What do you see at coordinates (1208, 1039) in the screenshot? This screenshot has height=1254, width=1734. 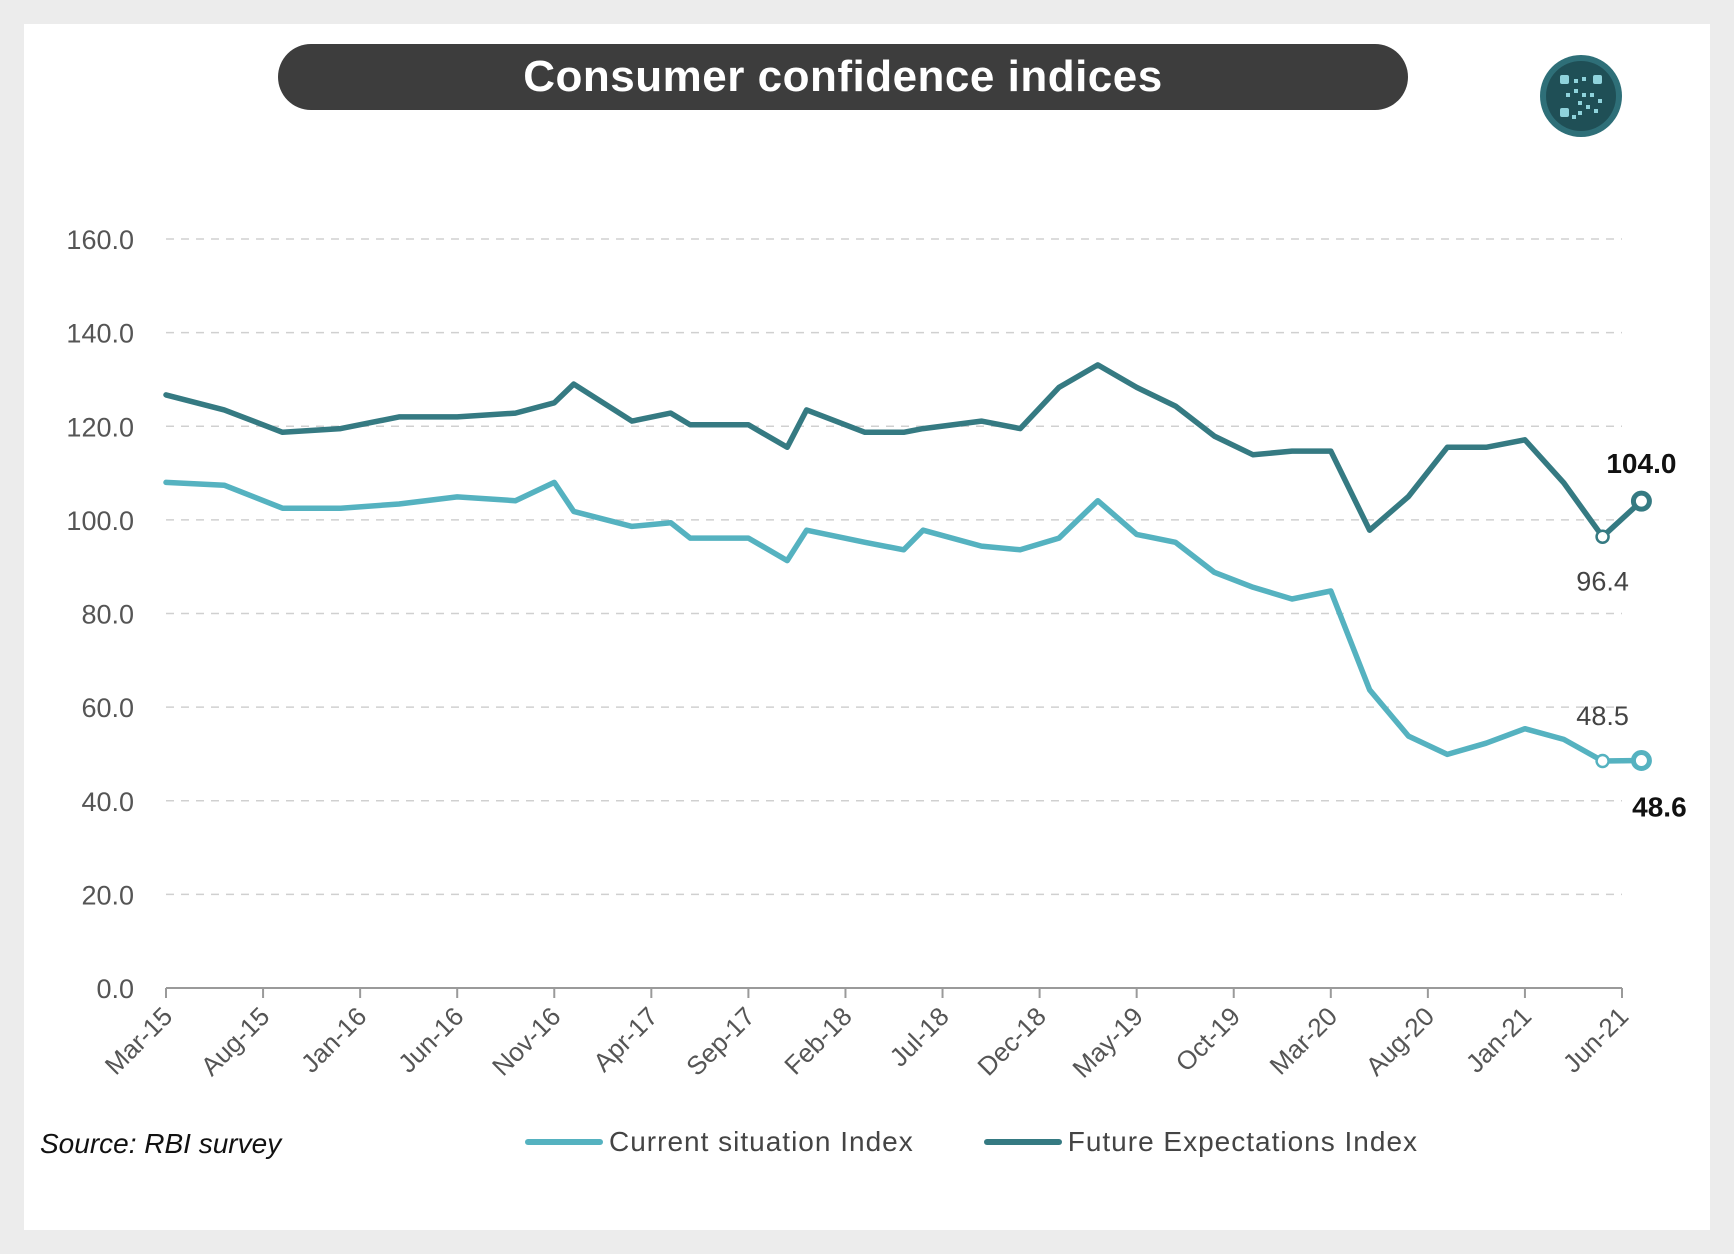 I see `x-tick-label: Oct-19` at bounding box center [1208, 1039].